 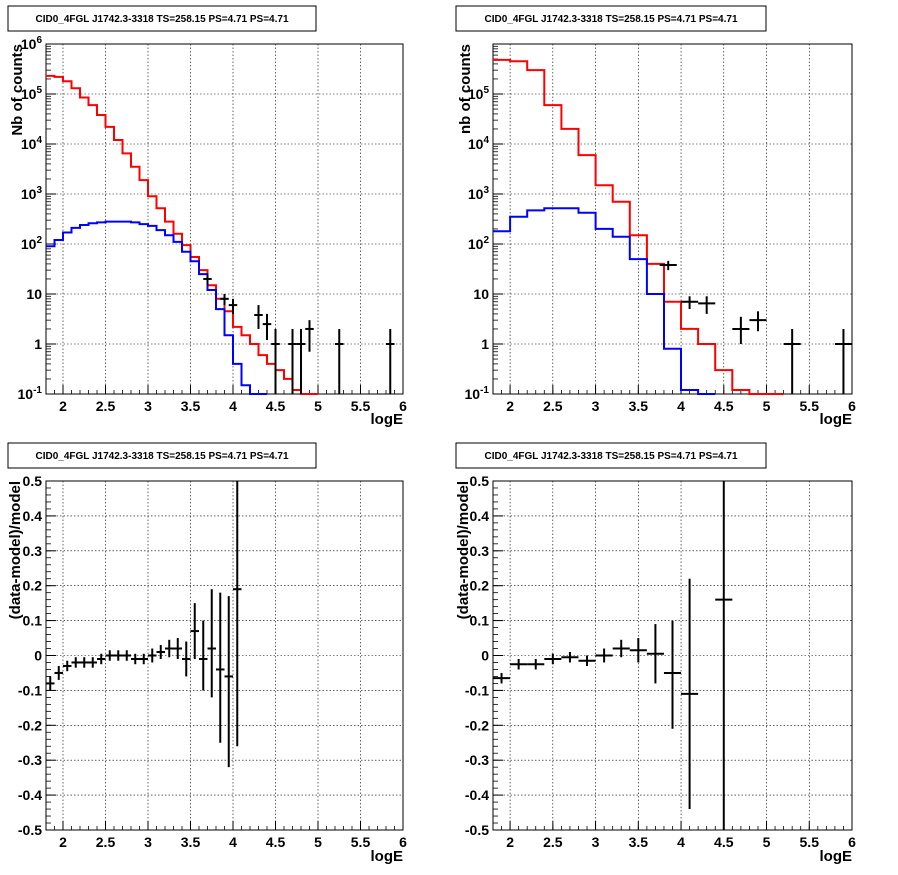 What do you see at coordinates (33, 481) in the screenshot?
I see `y-tick-label: 0.5` at bounding box center [33, 481].